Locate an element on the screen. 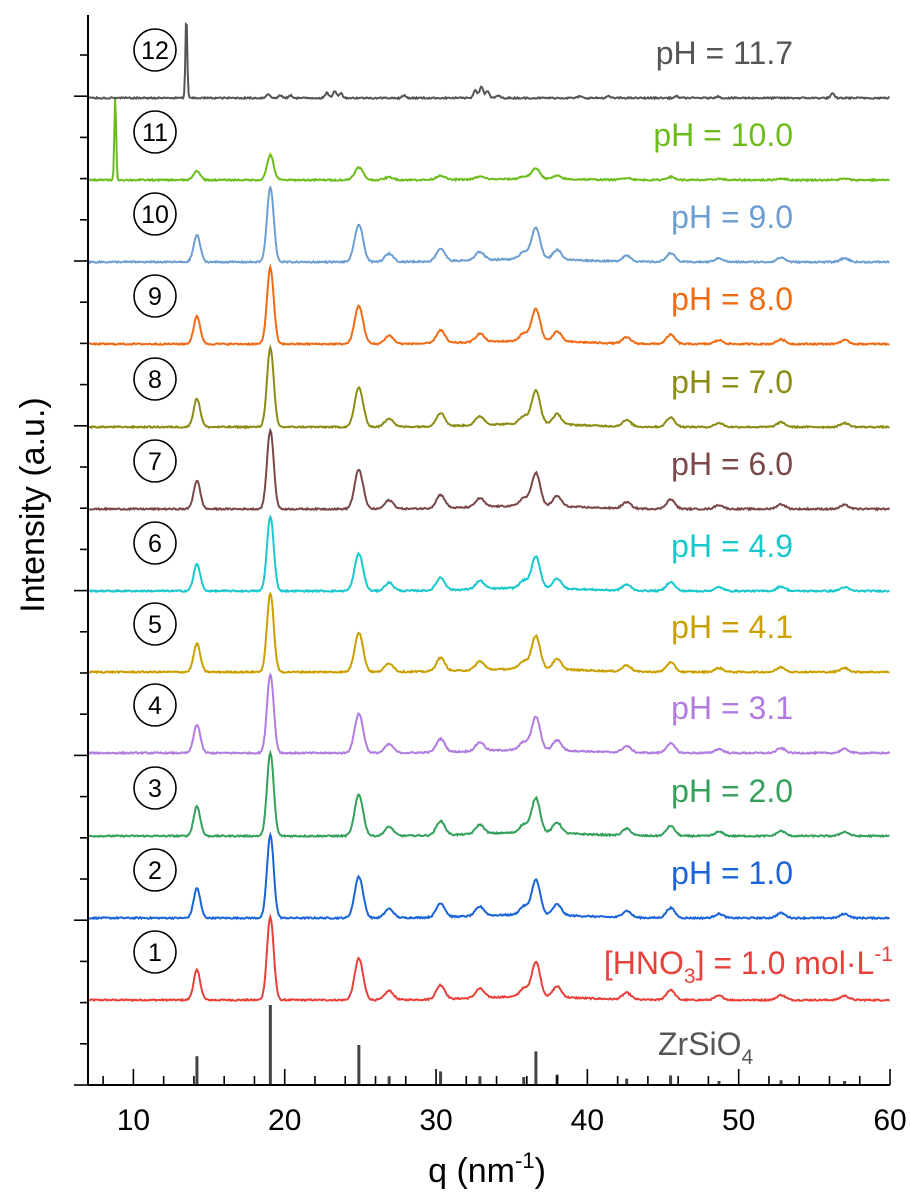 The width and height of the screenshot is (910, 1200). series-name-label: pH = 11.7 is located at coordinates (724, 53).